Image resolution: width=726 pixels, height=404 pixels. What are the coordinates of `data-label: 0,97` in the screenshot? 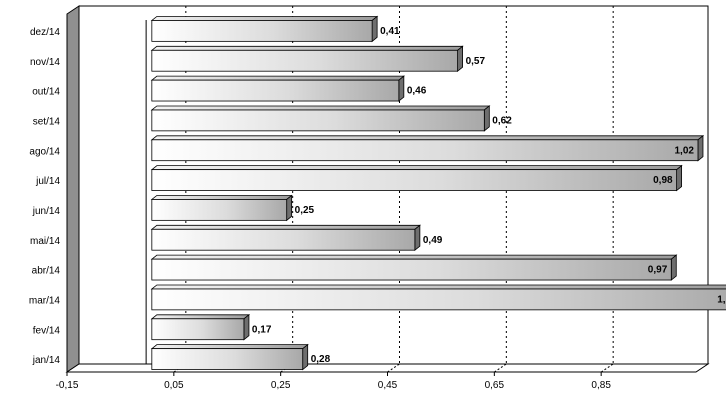 It's located at (658, 270).